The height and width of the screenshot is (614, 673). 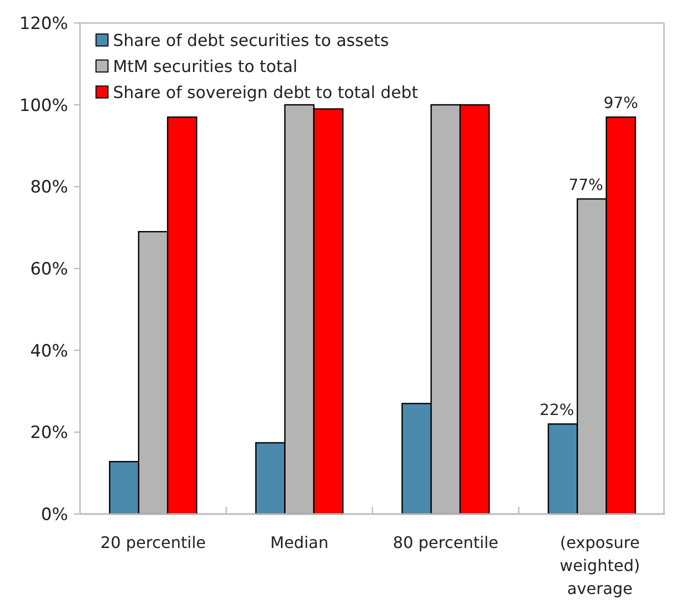 I want to click on x-tick-label: Median, so click(x=299, y=542).